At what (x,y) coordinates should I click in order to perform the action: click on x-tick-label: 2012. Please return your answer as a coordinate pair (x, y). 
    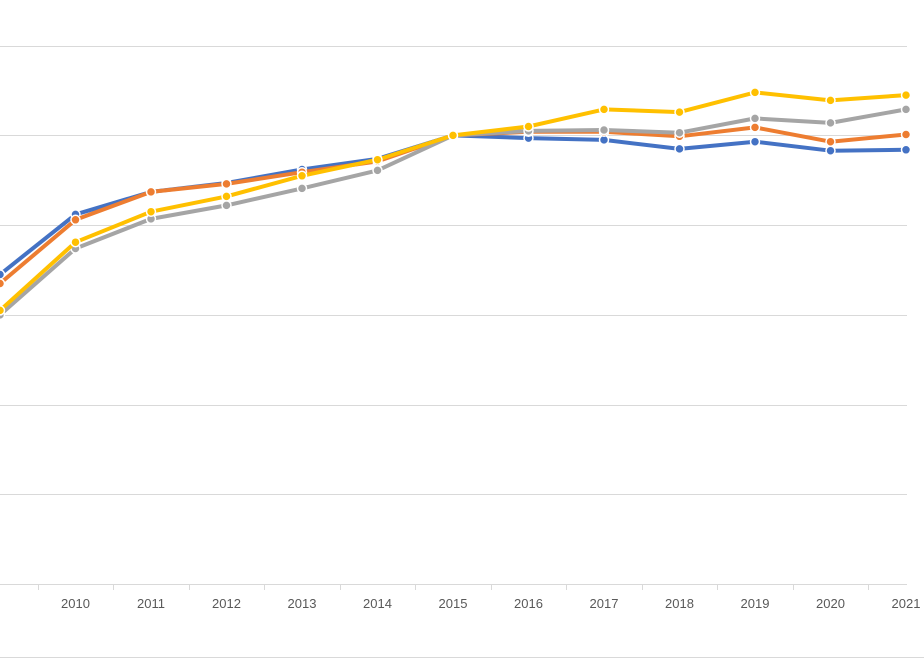
    Looking at the image, I should click on (226, 603).